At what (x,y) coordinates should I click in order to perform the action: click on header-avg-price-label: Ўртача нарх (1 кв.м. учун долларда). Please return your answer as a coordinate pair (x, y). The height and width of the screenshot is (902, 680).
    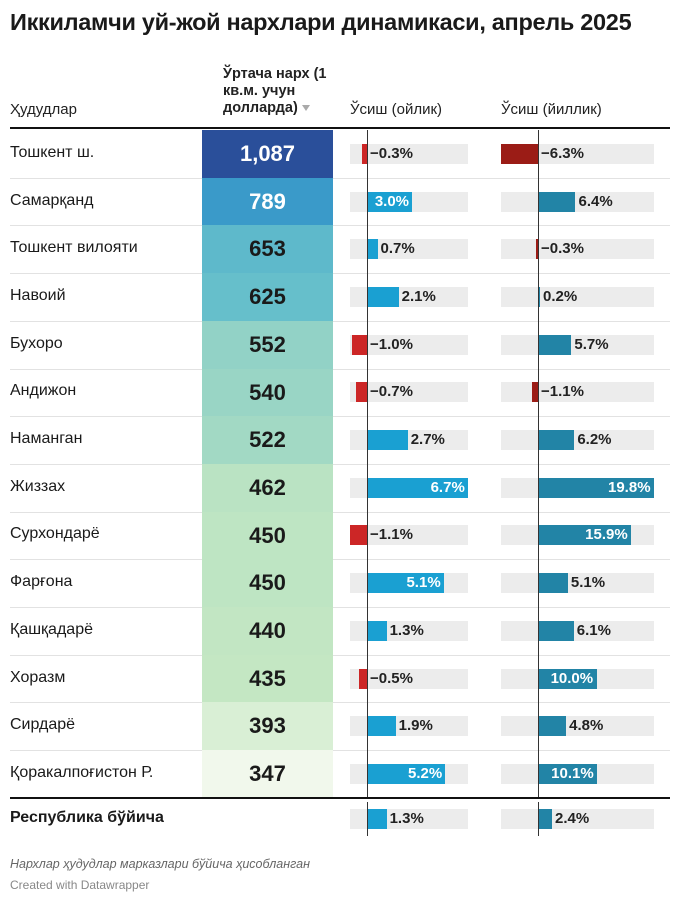
    Looking at the image, I should click on (275, 91).